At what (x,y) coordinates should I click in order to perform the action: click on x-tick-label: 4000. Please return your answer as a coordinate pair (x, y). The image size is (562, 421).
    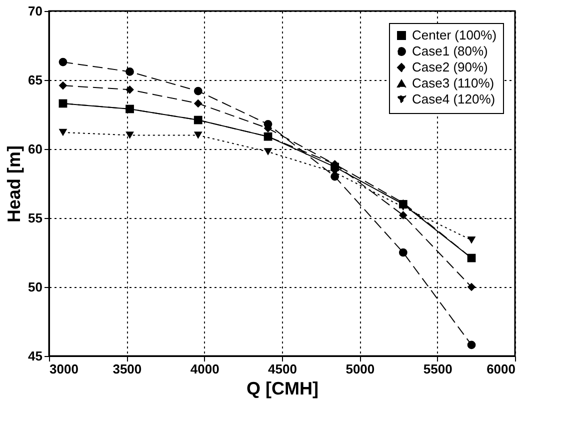
    Looking at the image, I should click on (205, 369).